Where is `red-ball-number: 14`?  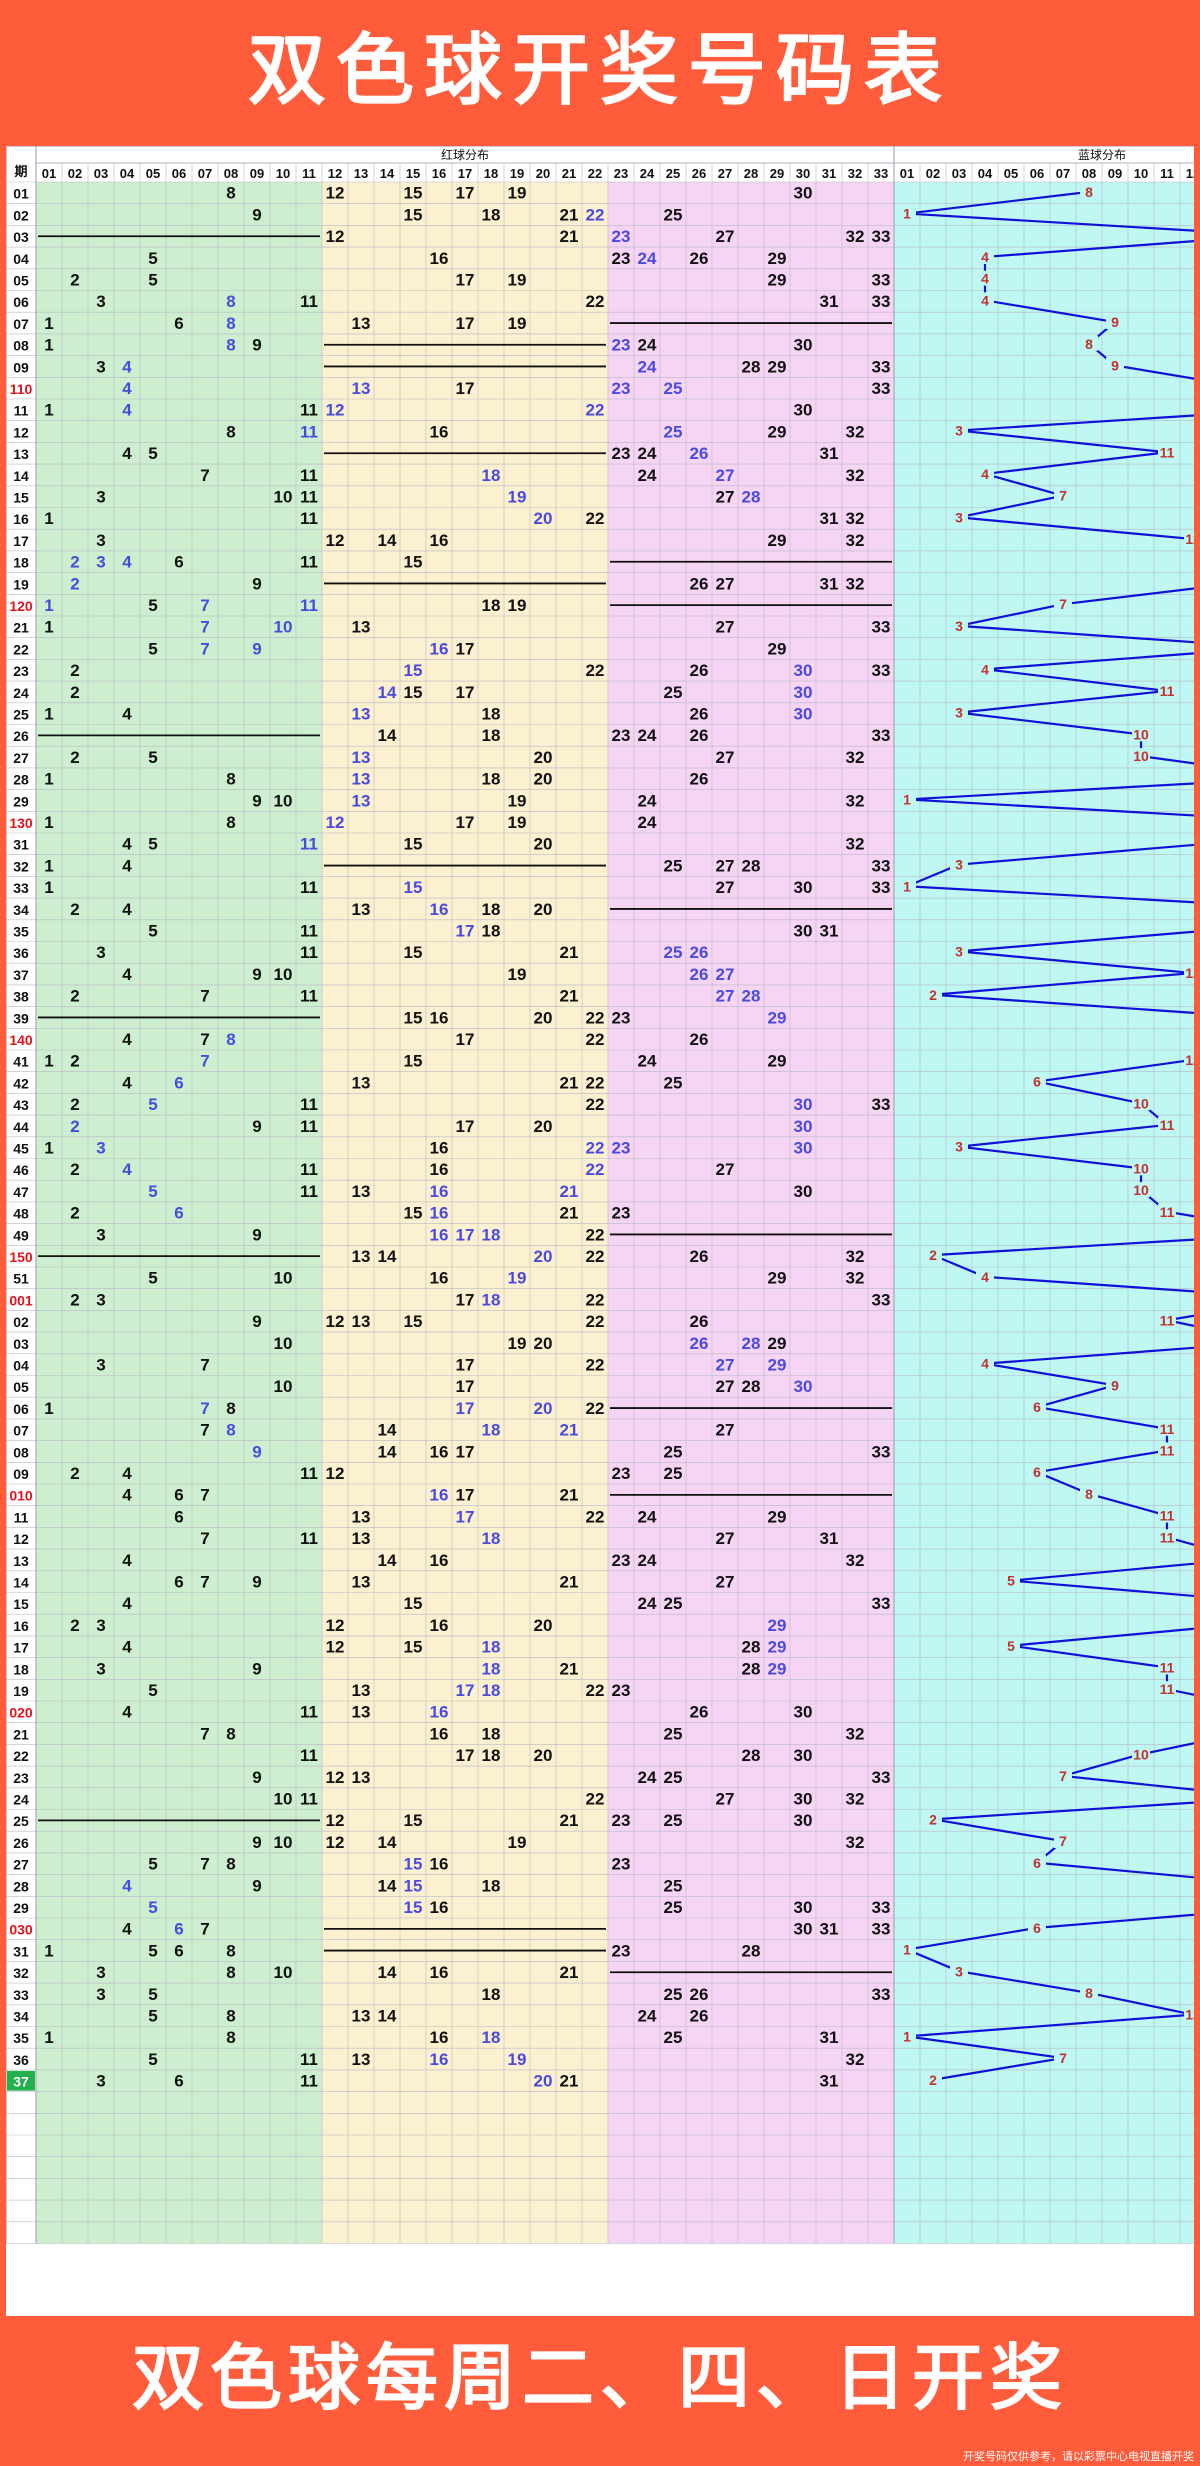
red-ball-number: 14 is located at coordinates (387, 1430).